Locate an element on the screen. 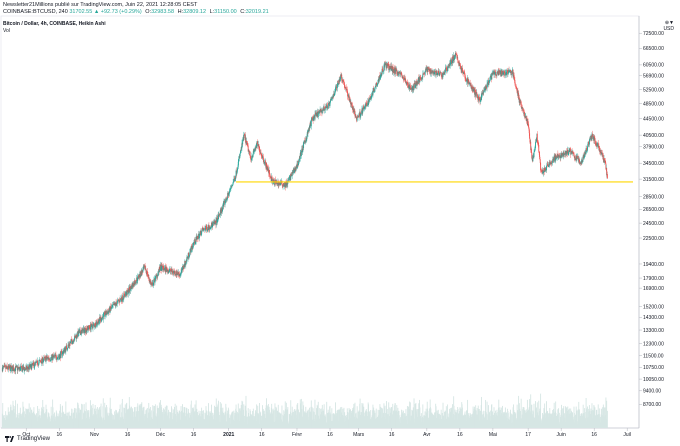 Image resolution: width=680 pixels, height=446 pixels. price-tick-label: 66500.00 is located at coordinates (653, 49).